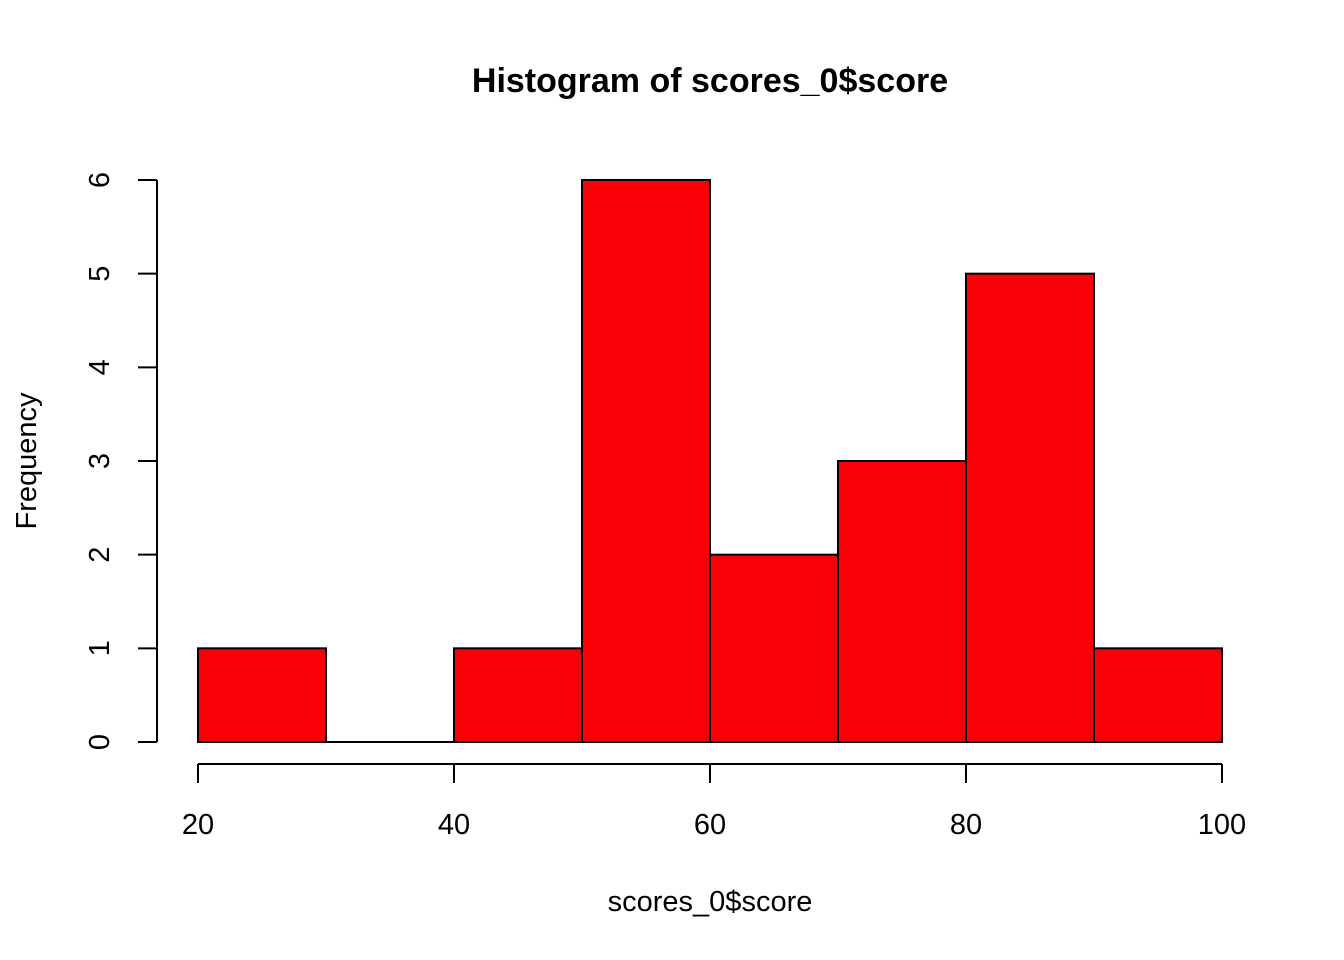  Describe the element at coordinates (121, 461) in the screenshot. I see `y-axis: 0 1 2 3 4 5 6` at that location.